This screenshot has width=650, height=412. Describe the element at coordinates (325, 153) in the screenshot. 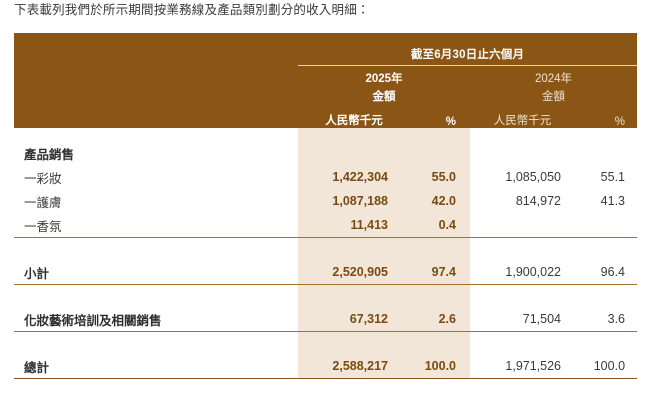

I see `table-row-product-sales-heading: 產品銷售` at that location.